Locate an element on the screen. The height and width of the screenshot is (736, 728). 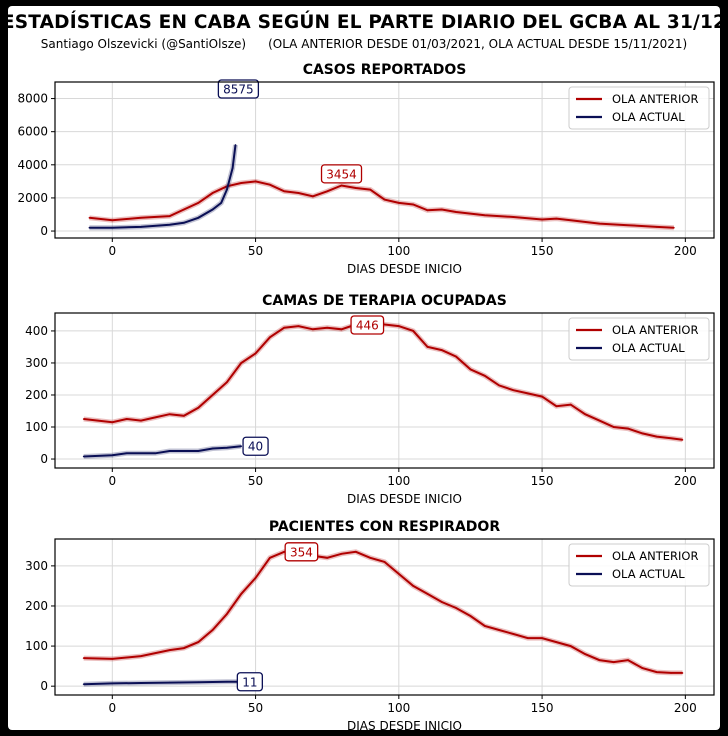
y-tick-label: 300 is located at coordinates (36, 363).